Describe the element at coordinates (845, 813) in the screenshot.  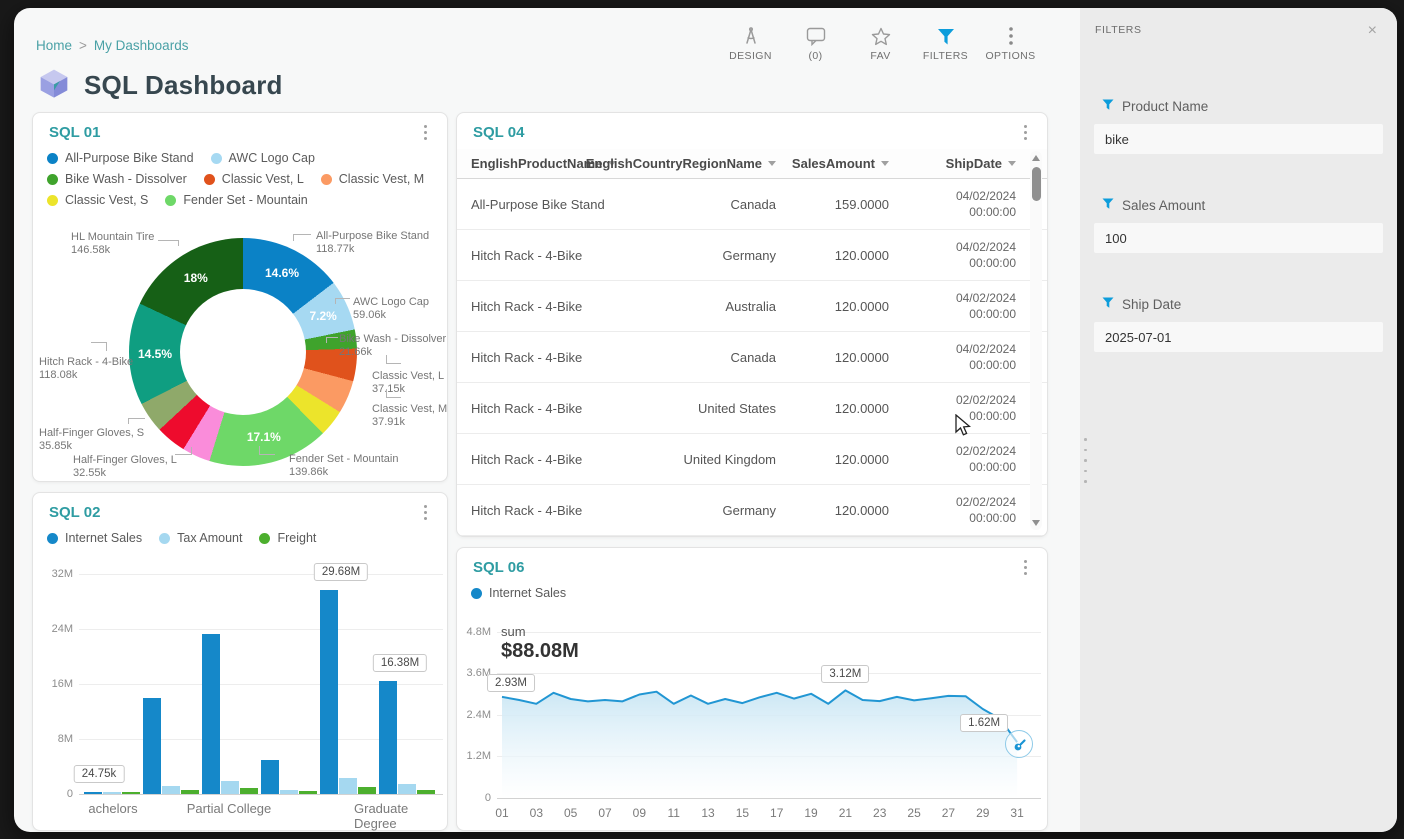
I see `x-axis-tick-label: 21` at that location.